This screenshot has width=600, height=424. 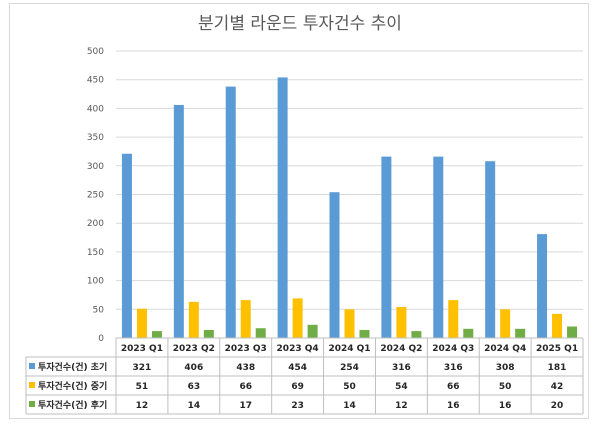 I want to click on data-cell: 20, so click(x=557, y=406).